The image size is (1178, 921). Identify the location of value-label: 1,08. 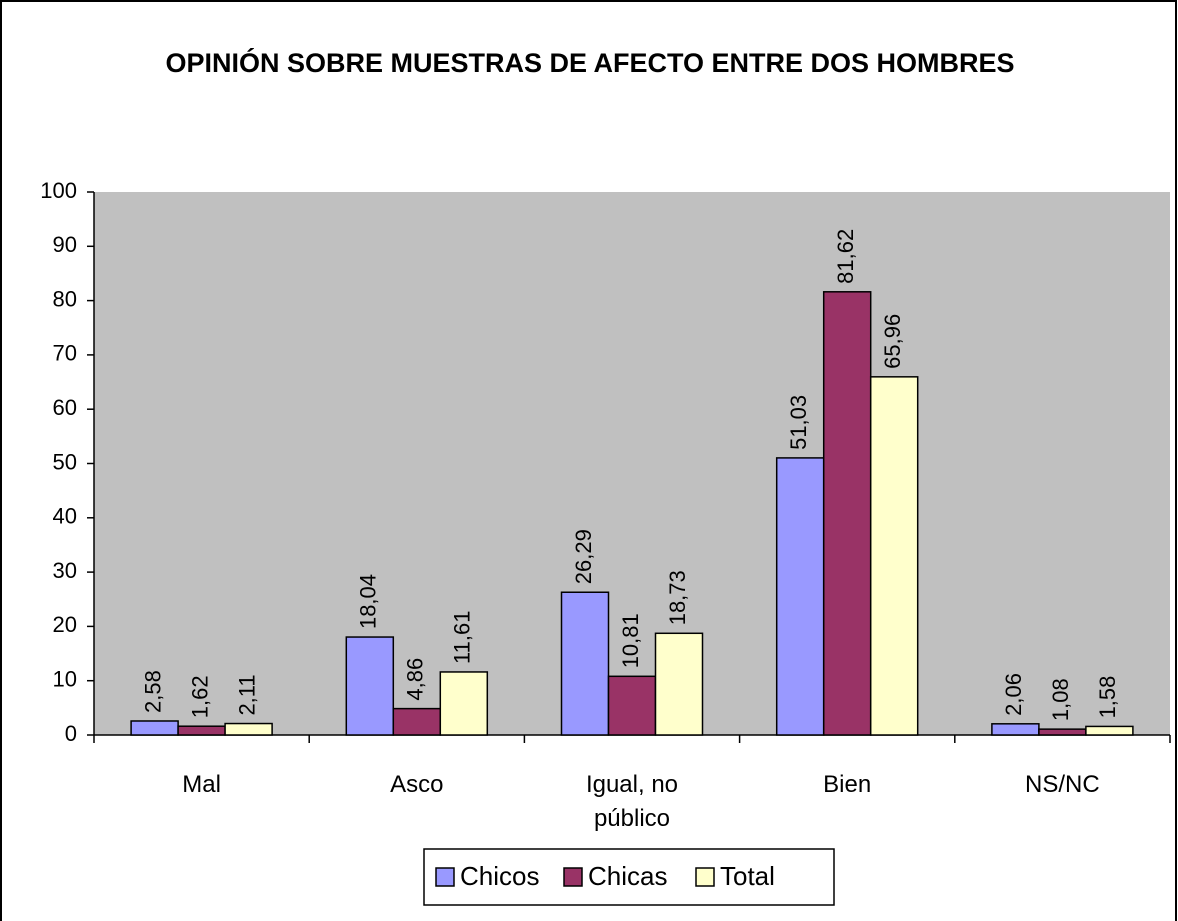
(1060, 699).